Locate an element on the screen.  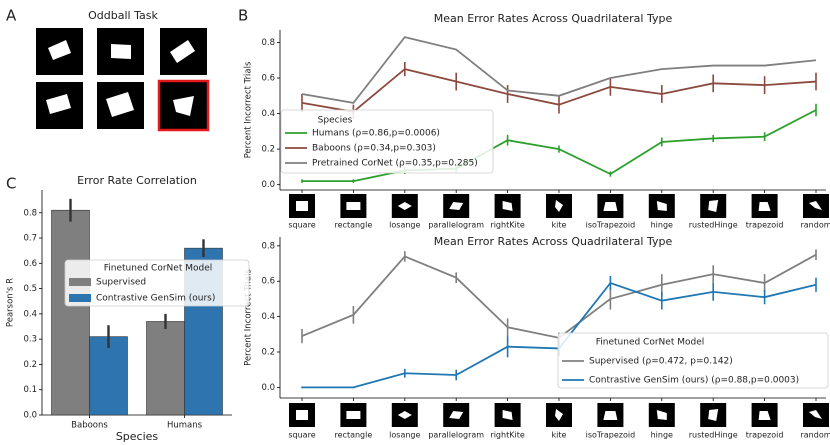
panel-label: A is located at coordinates (11, 16).